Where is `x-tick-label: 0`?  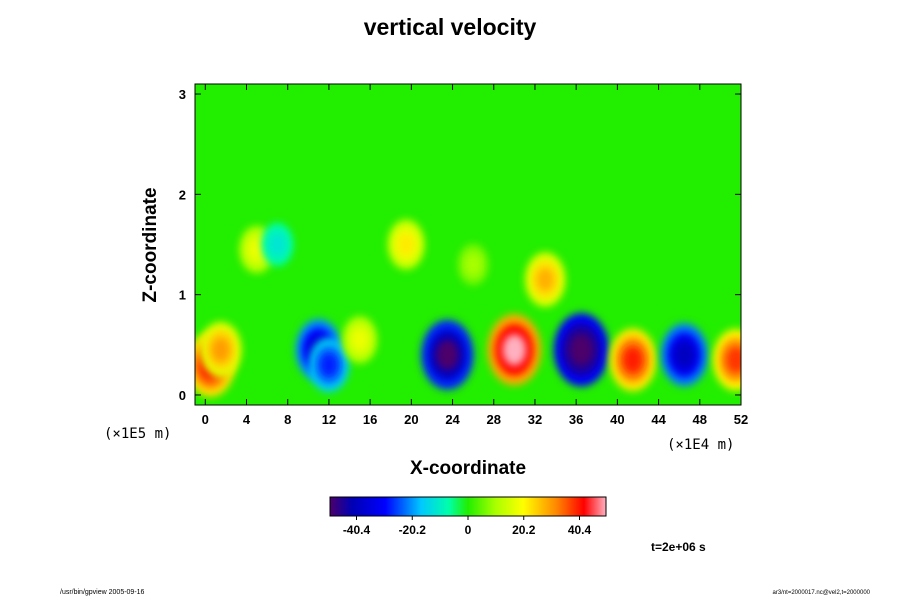 x-tick-label: 0 is located at coordinates (205, 419).